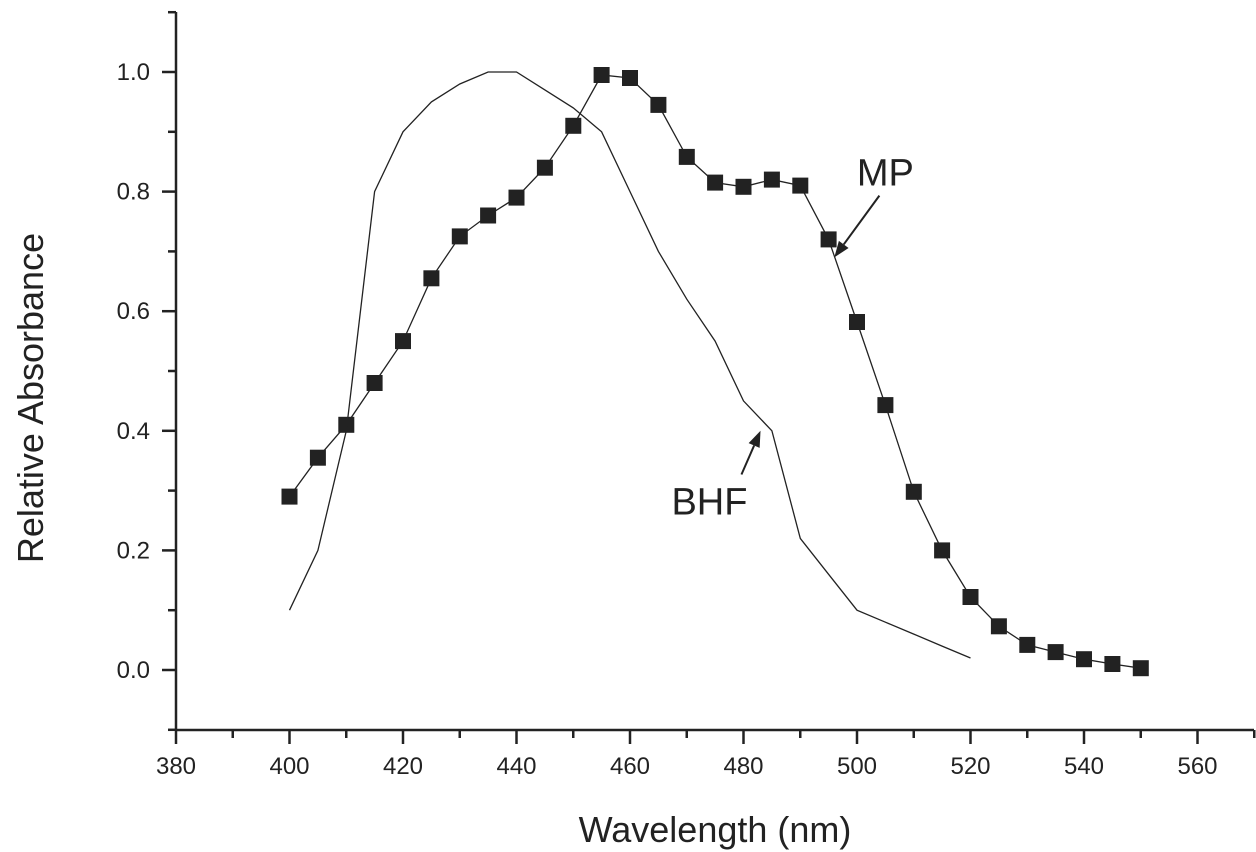 This screenshot has width=1256, height=852. What do you see at coordinates (841, 249) in the screenshot?
I see `arrow-head-mp` at bounding box center [841, 249].